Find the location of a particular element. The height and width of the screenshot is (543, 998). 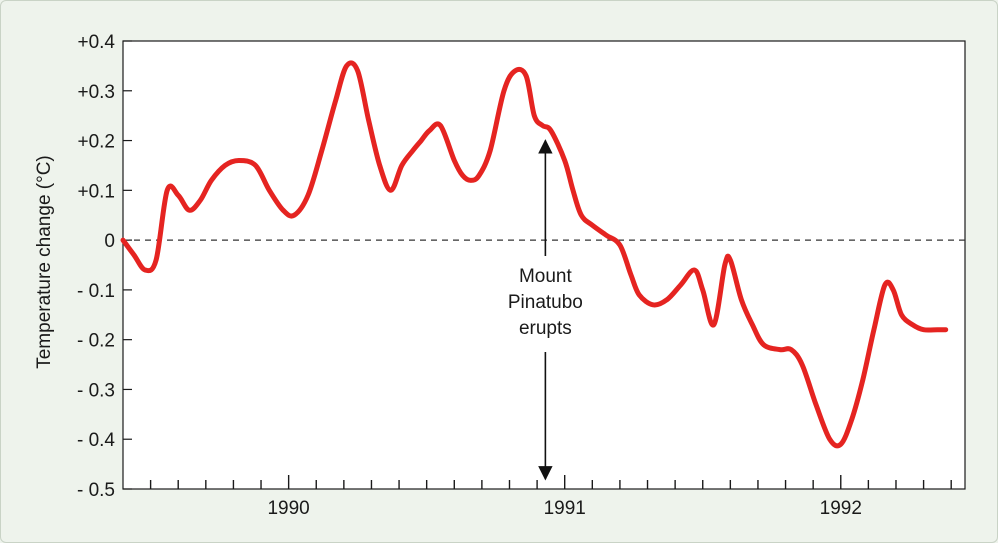

y-tick-label: - 0.4 is located at coordinates (96, 440).